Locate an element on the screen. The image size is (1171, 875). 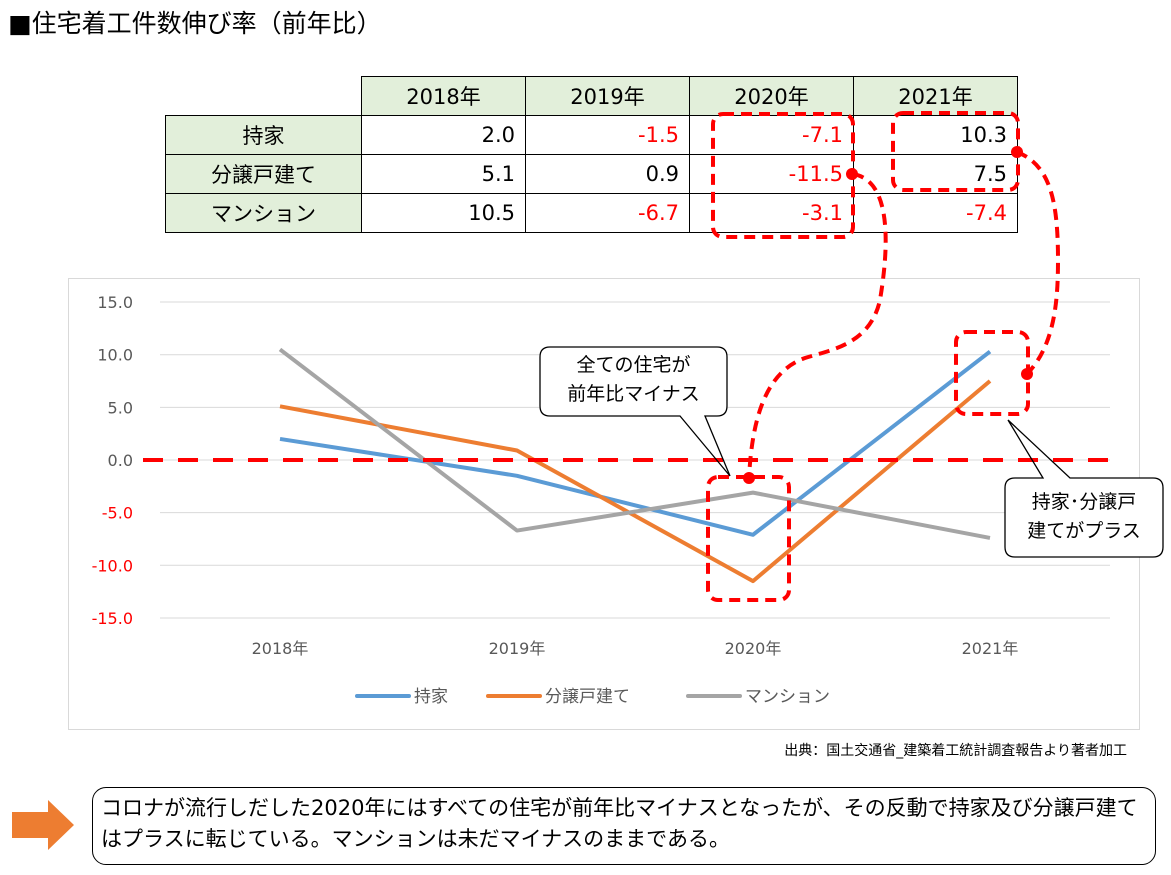
y-tick-label: -10.0 is located at coordinates (112, 565).